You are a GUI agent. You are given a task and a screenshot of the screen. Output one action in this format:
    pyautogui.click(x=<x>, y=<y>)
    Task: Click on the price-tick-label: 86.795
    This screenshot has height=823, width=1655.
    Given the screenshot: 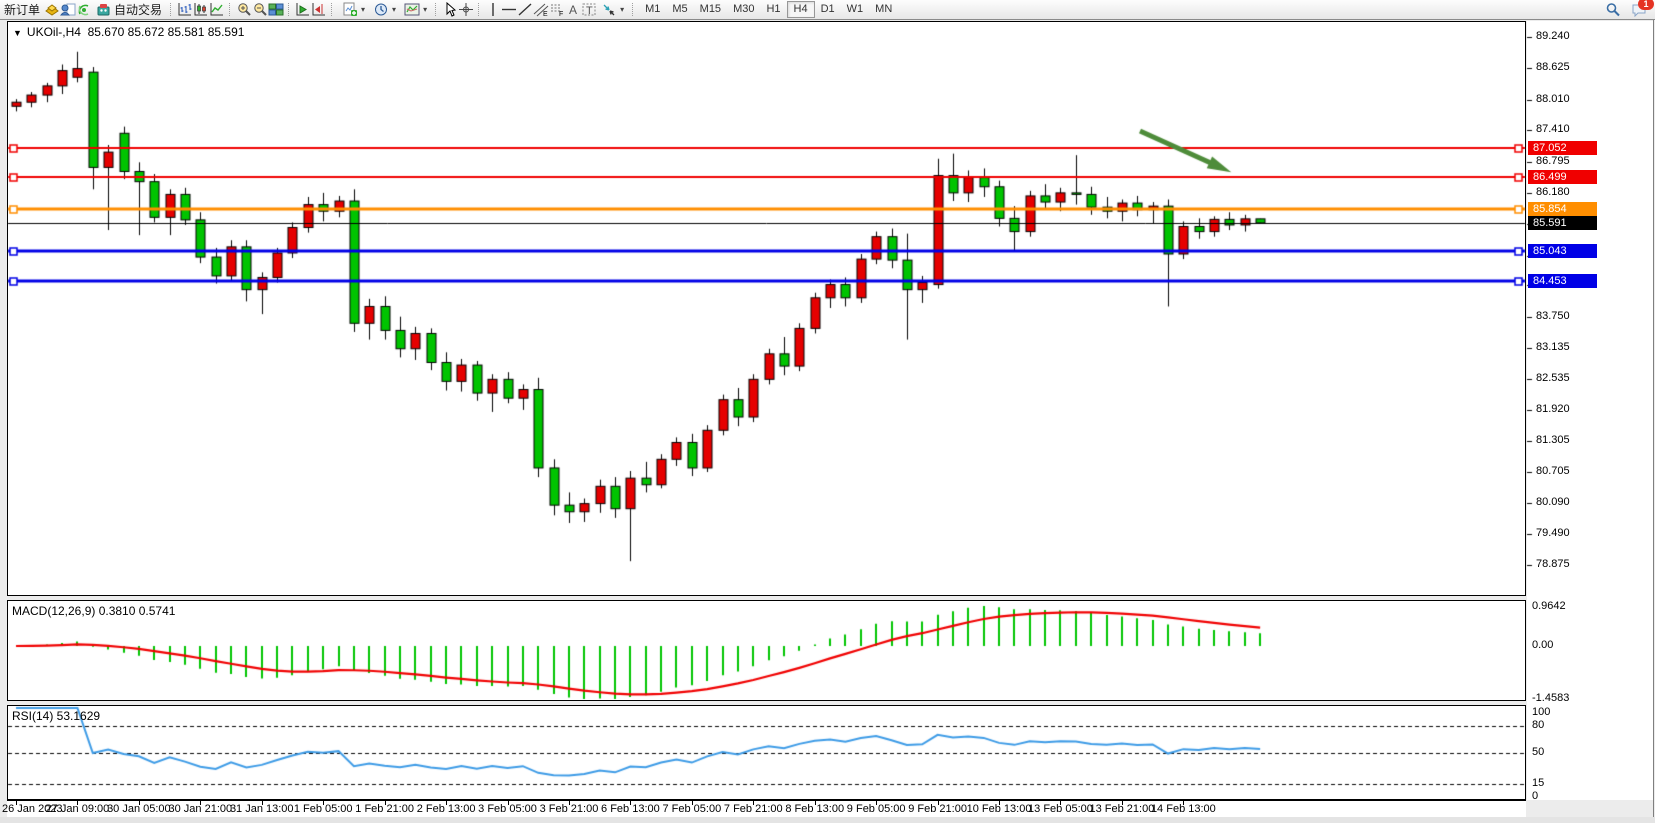 What is the action you would take?
    pyautogui.click(x=1553, y=160)
    